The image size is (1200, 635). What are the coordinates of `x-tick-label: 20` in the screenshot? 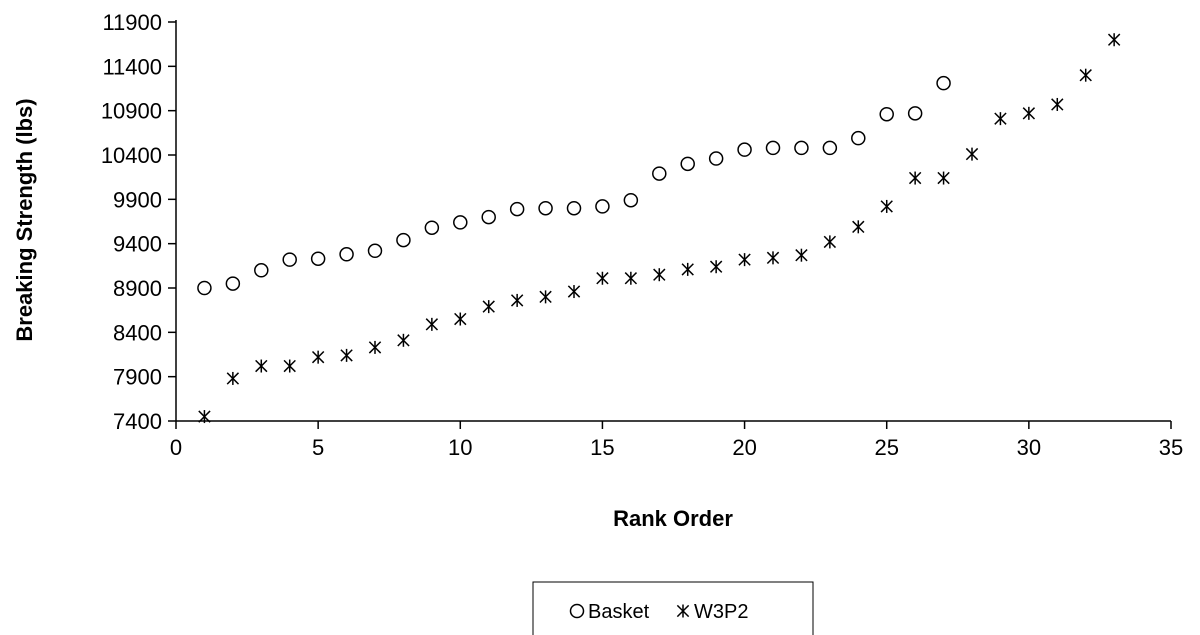 It's located at (744, 447).